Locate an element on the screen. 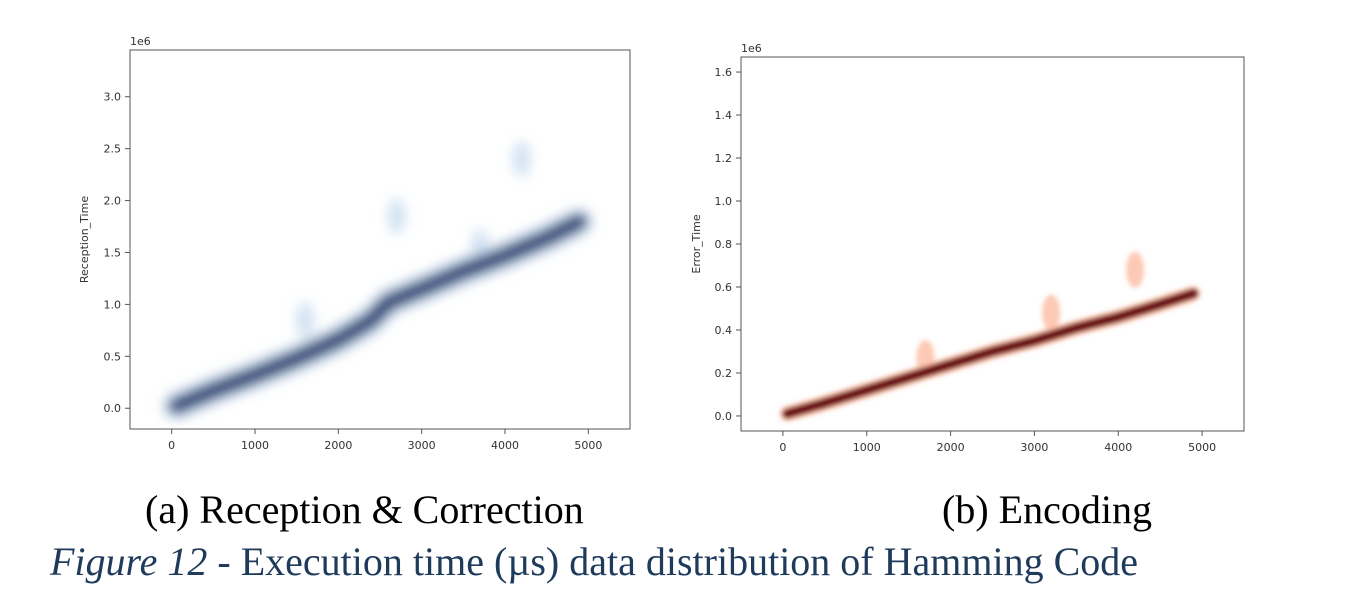 The height and width of the screenshot is (600, 1364). y-tick-label: 1.2 is located at coordinates (724, 158).